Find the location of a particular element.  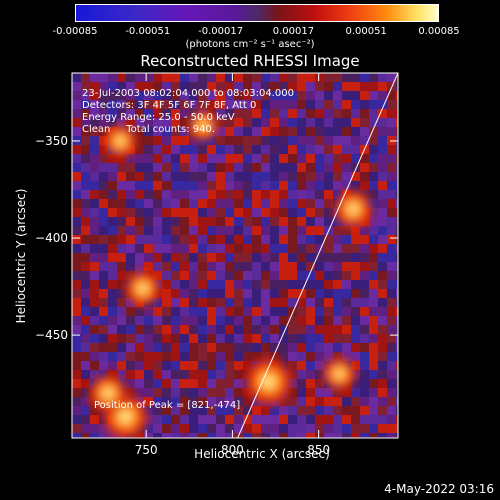

y-axis-label: Heliocentric Y (arcsec) is located at coordinates (21, 256).